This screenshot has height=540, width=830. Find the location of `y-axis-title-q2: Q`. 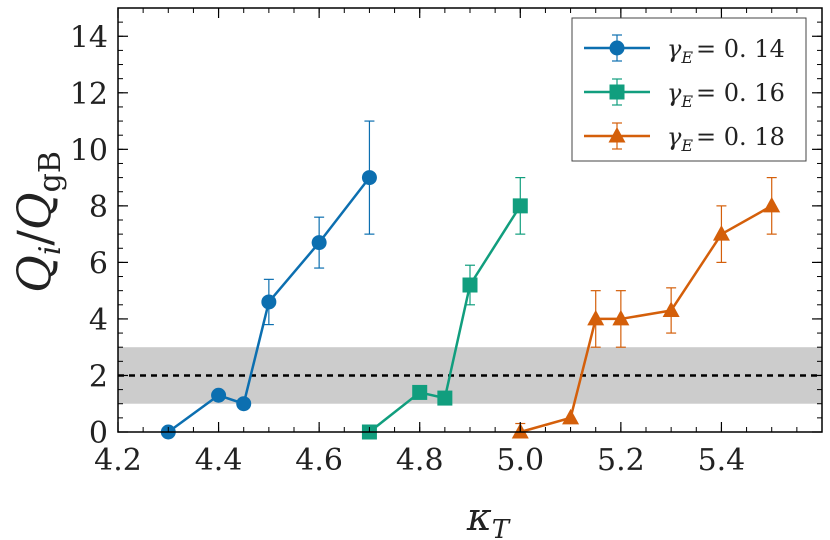

y-axis-title-q2: Q is located at coordinates (34, 211).